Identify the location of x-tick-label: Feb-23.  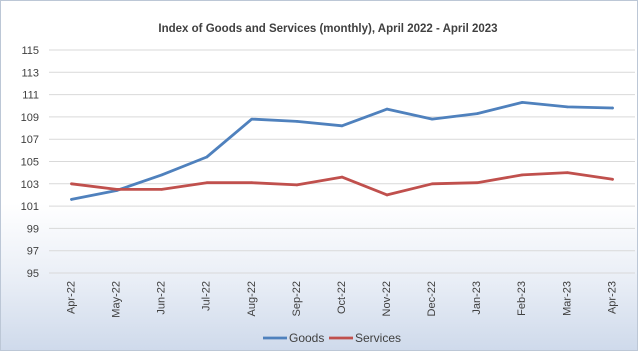
(522, 298).